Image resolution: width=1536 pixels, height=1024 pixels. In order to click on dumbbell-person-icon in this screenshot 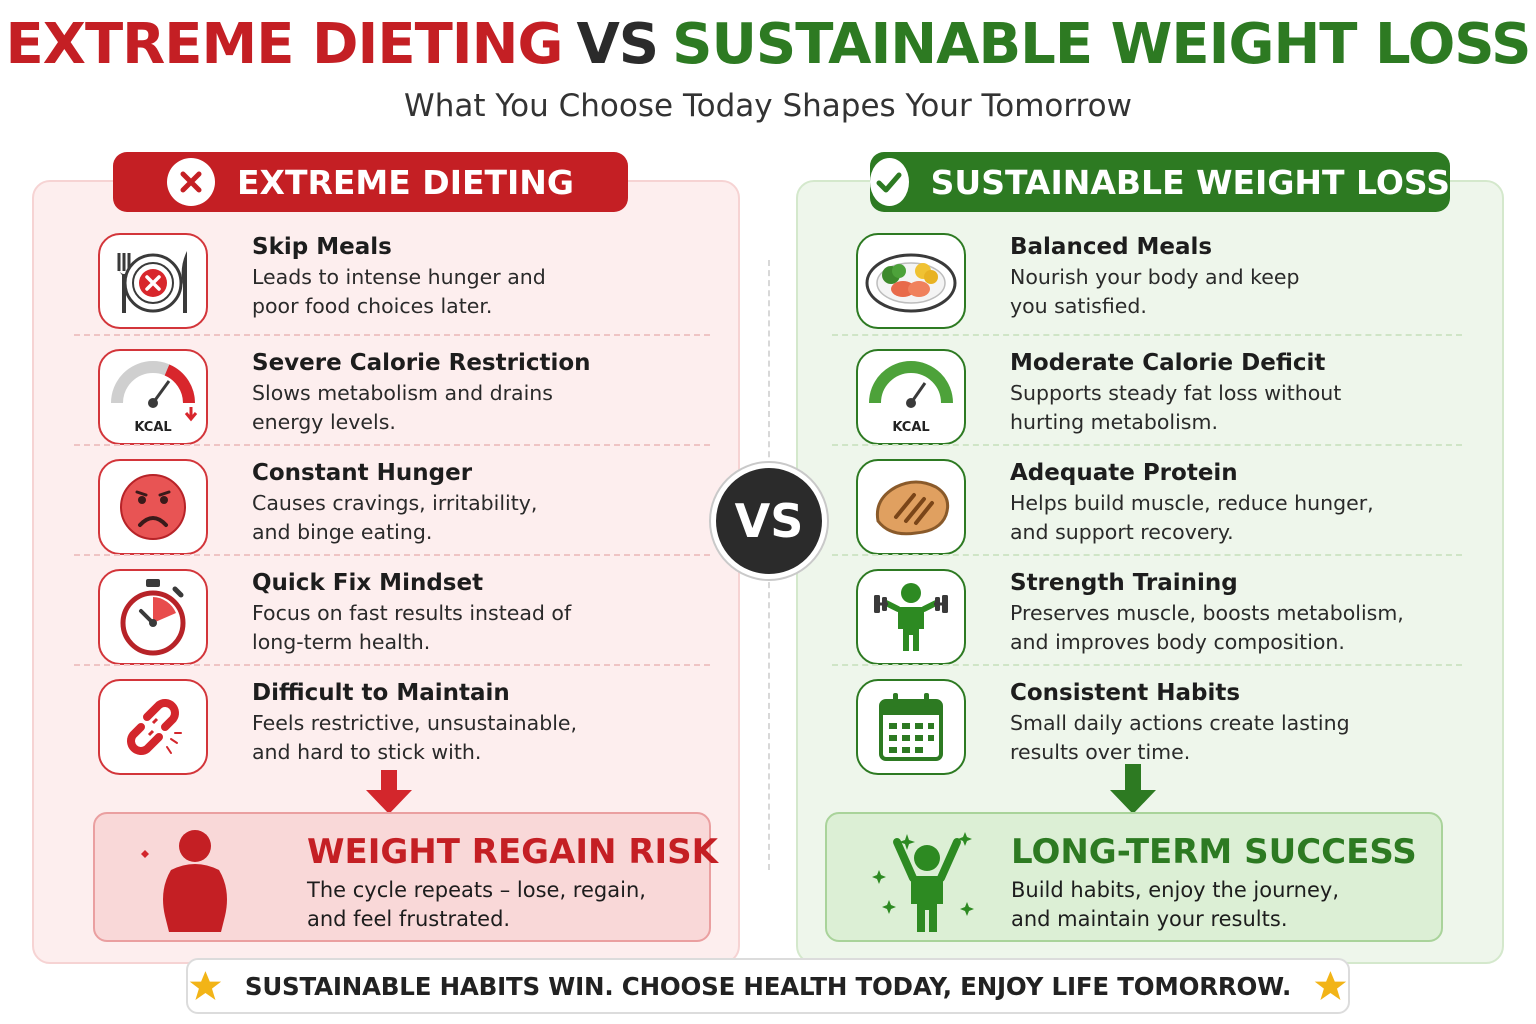, I will do `click(911, 617)`.